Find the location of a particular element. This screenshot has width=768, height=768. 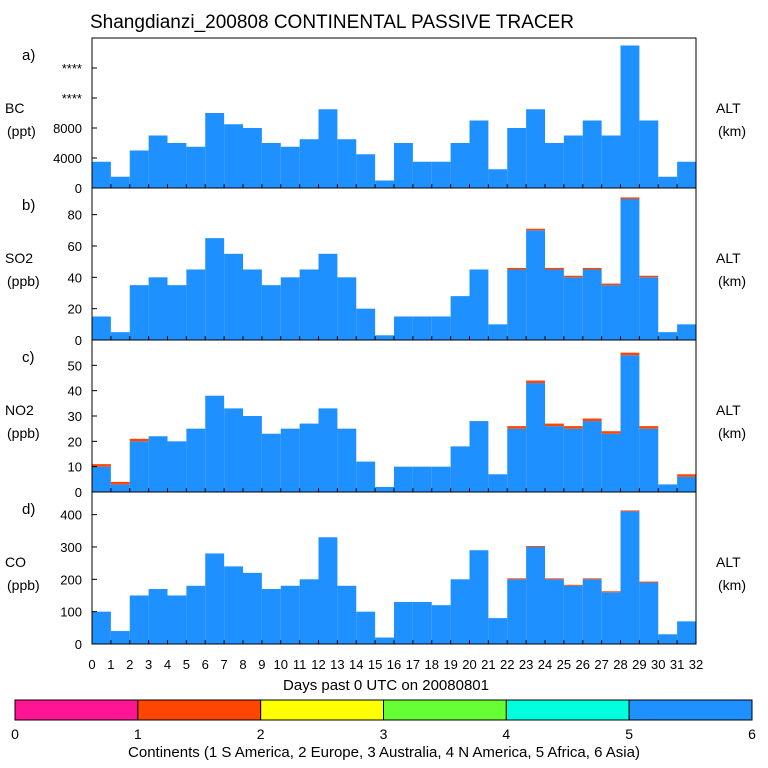

y-tick-label: 20 is located at coordinates (75, 441).